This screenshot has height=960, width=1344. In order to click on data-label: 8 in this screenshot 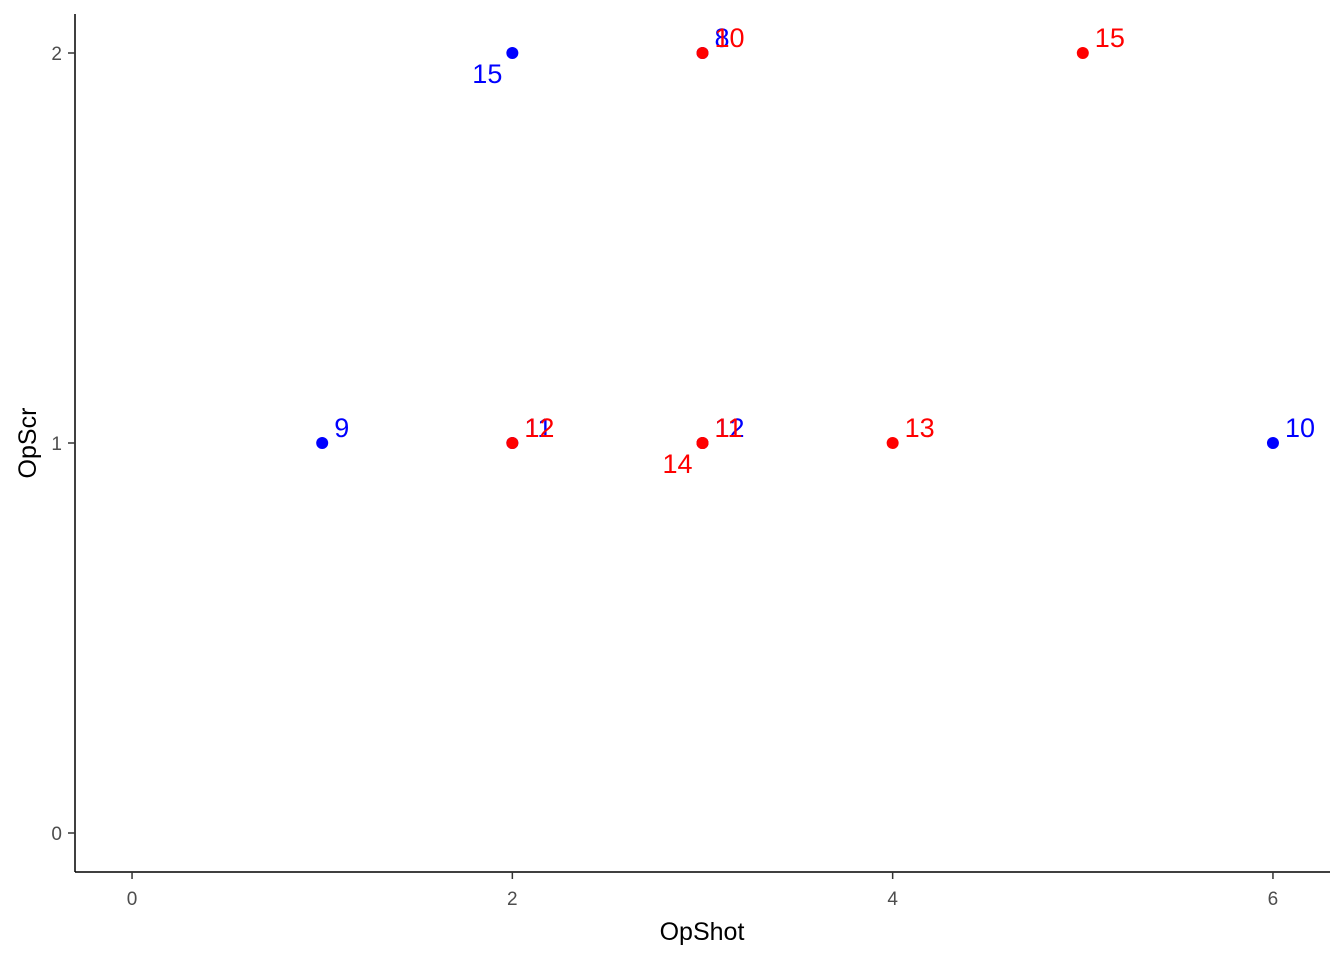, I will do `click(722, 38)`.